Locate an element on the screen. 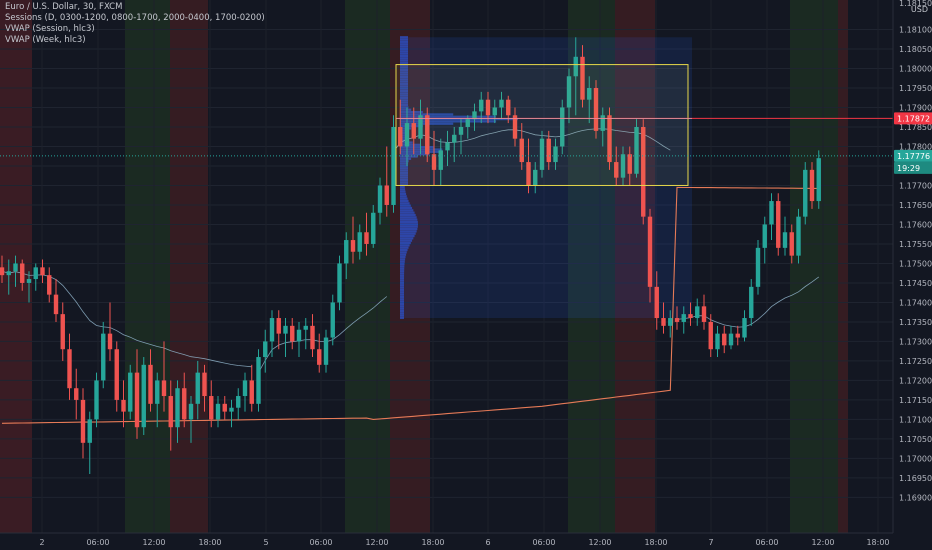 This screenshot has height=550, width=932. price-axis is located at coordinates (912, 275).